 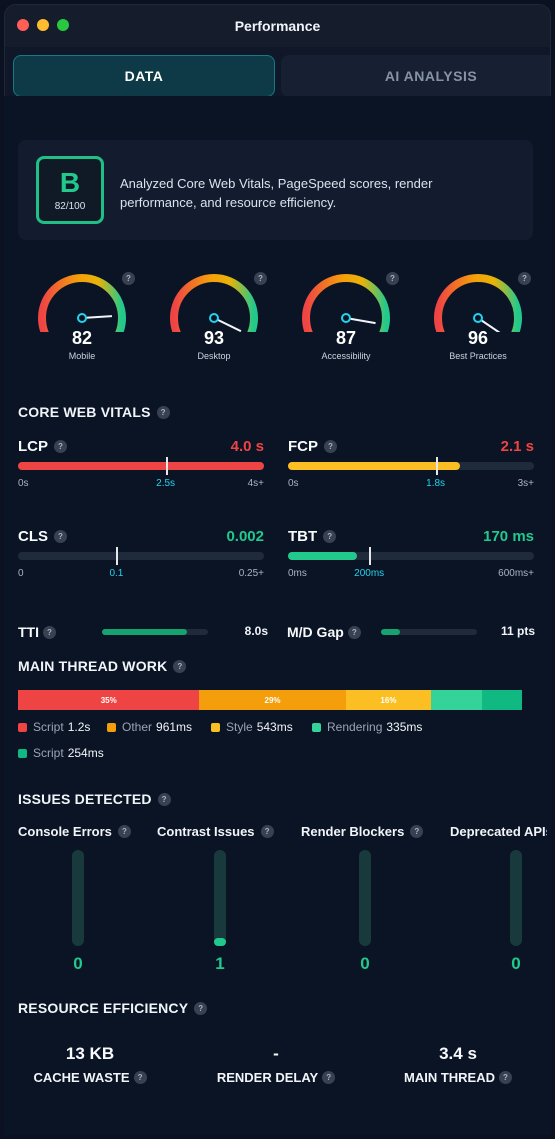 I want to click on vital-name: CLS?, so click(x=42, y=536).